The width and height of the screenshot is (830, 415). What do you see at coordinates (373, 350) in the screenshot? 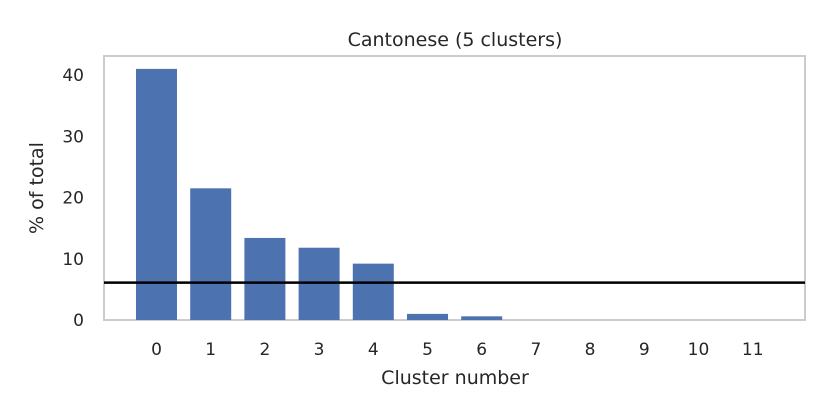
I see `x-tick-label: 4` at bounding box center [373, 350].